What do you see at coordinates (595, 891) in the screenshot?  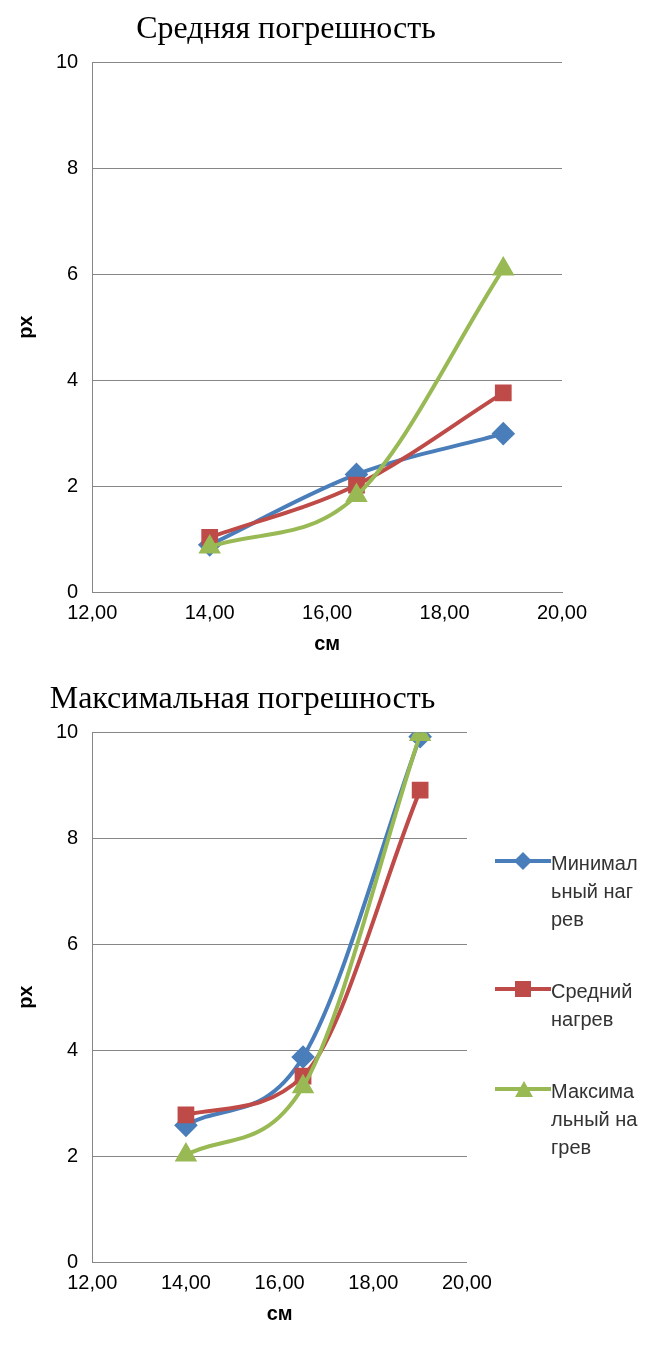 I see `legend-label: Минимальный нагрев` at bounding box center [595, 891].